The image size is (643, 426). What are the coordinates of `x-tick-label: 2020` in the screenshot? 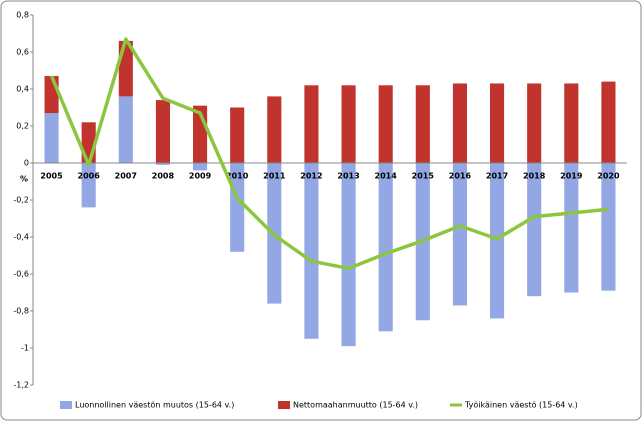 It's located at (608, 176).